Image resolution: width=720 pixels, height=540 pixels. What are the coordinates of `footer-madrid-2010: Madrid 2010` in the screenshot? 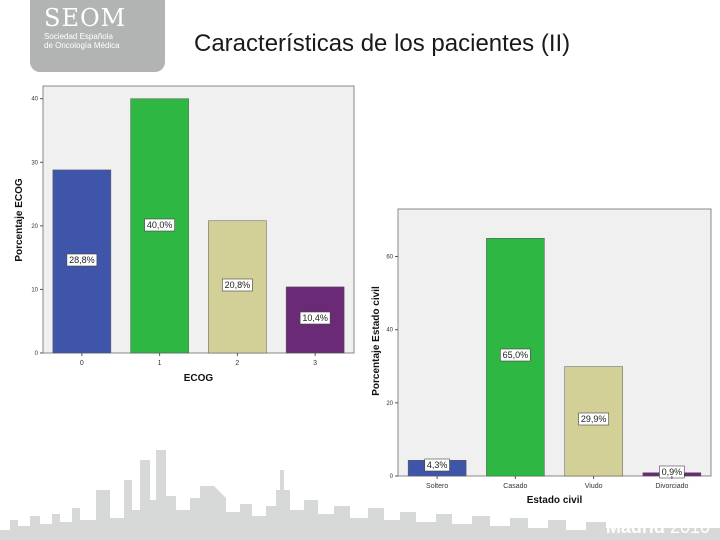 It's located at (658, 527).